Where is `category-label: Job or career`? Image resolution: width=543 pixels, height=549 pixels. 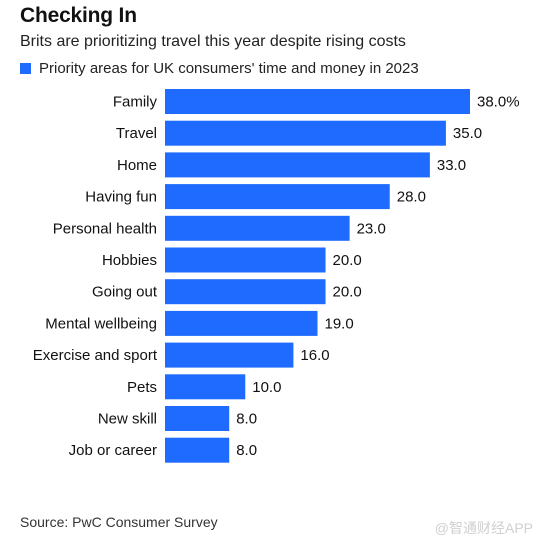 category-label: Job or career is located at coordinates (113, 450).